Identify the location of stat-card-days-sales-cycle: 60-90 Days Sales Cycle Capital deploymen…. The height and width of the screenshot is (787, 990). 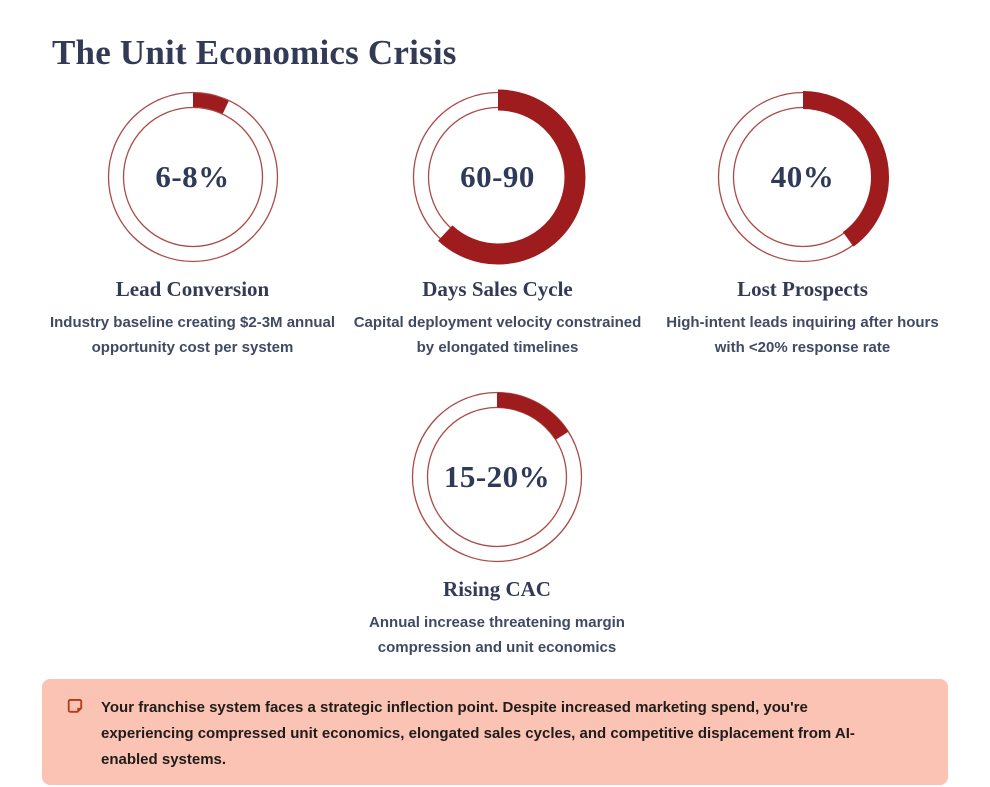
(497, 223).